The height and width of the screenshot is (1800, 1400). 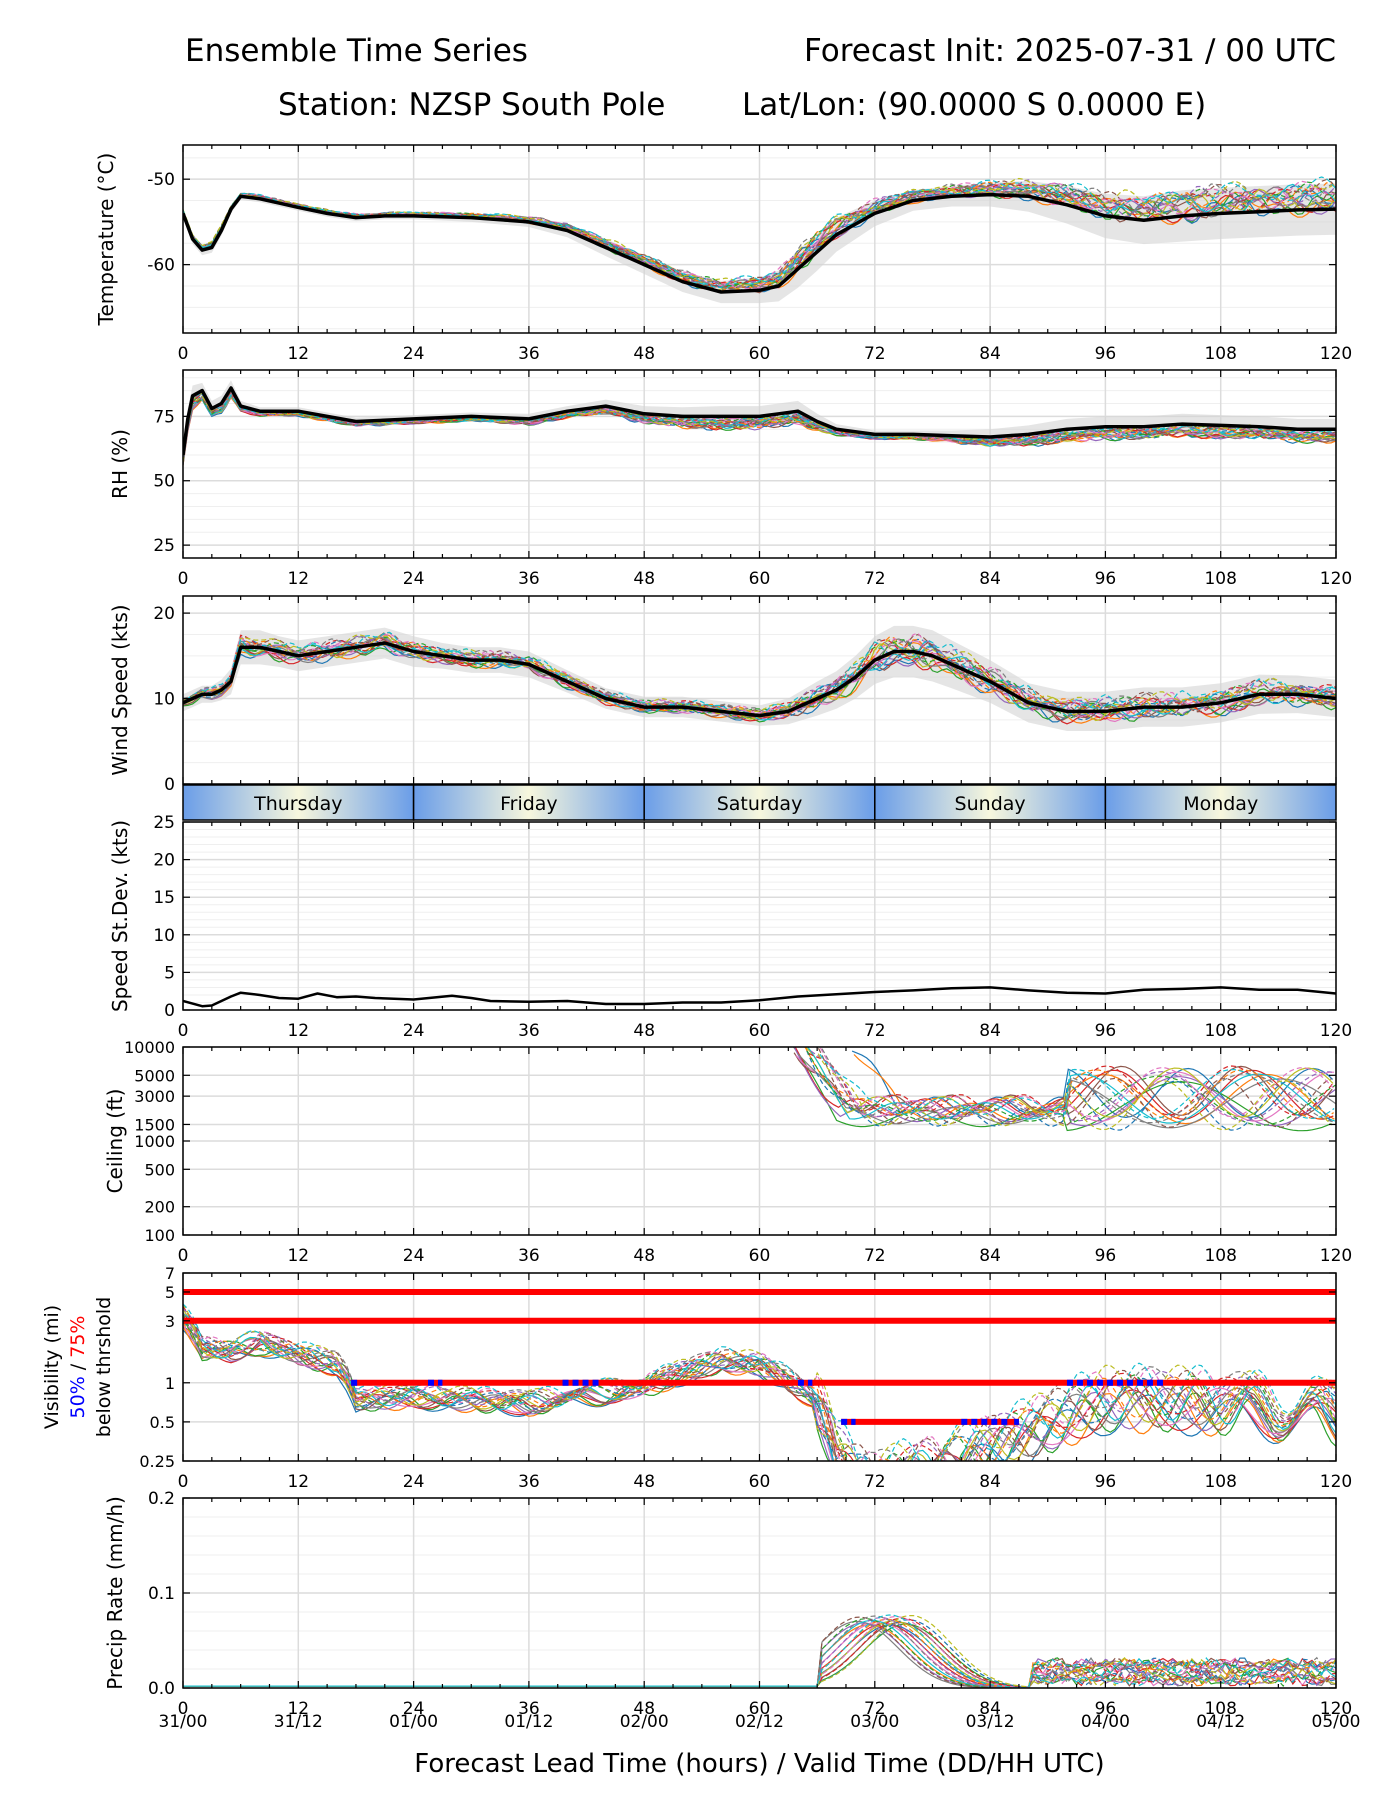 What do you see at coordinates (759, 1722) in the screenshot?
I see `valid-time-tick-label: 02/12` at bounding box center [759, 1722].